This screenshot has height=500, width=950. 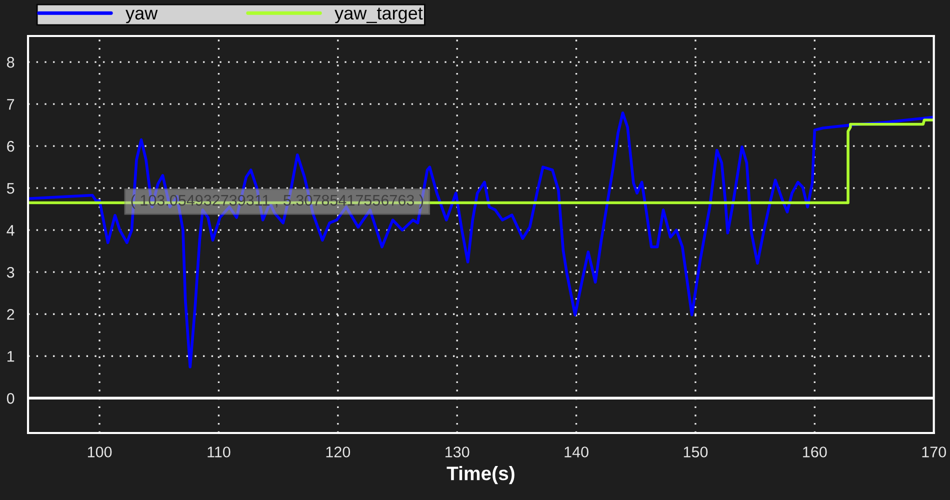 What do you see at coordinates (576, 452) in the screenshot?
I see `x-tick-label: 140` at bounding box center [576, 452].